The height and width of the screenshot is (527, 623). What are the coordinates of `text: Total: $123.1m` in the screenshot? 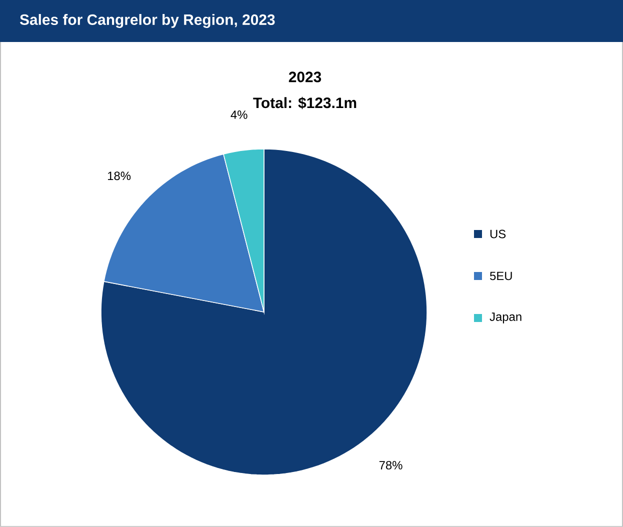 It's located at (304, 103).